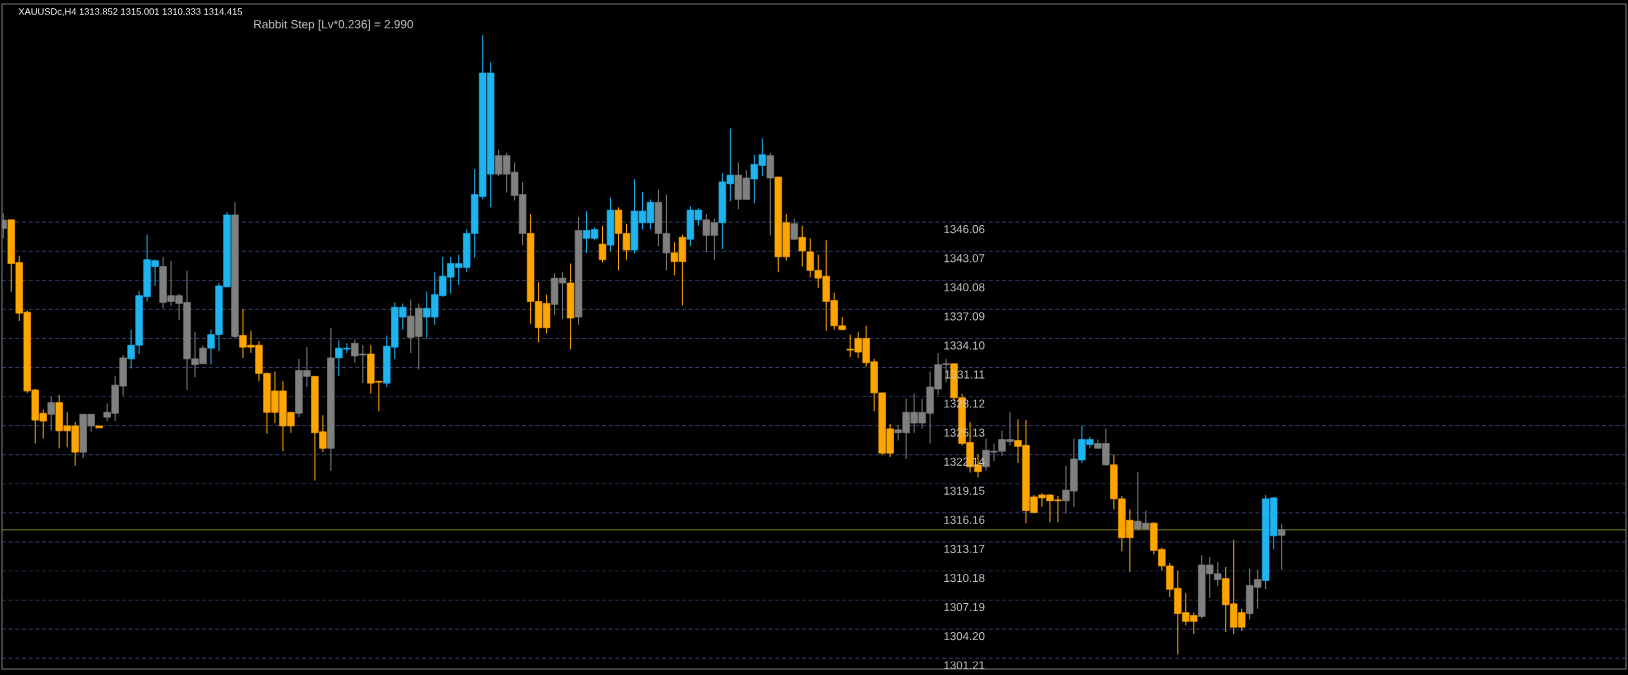 The width and height of the screenshot is (1628, 675). I want to click on chart-title: XAUUSDc,H4 1313.852 1315.001 1310.333 1314.415, so click(130, 12).